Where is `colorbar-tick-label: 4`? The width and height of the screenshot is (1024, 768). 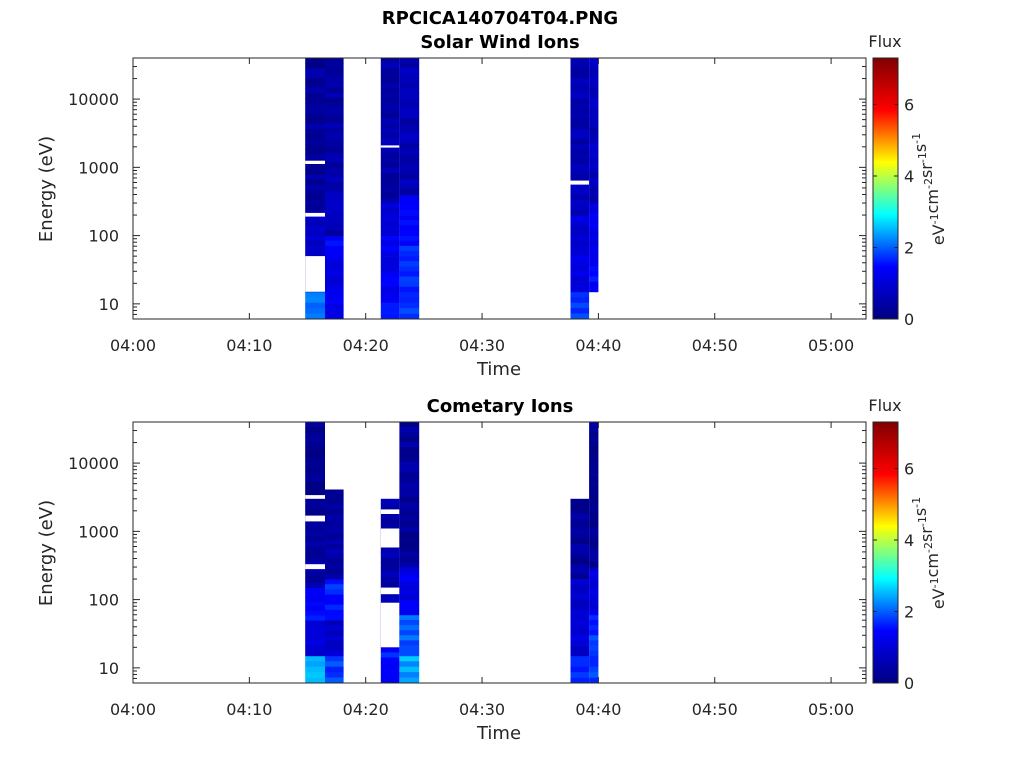
colorbar-tick-label: 4 is located at coordinates (909, 176).